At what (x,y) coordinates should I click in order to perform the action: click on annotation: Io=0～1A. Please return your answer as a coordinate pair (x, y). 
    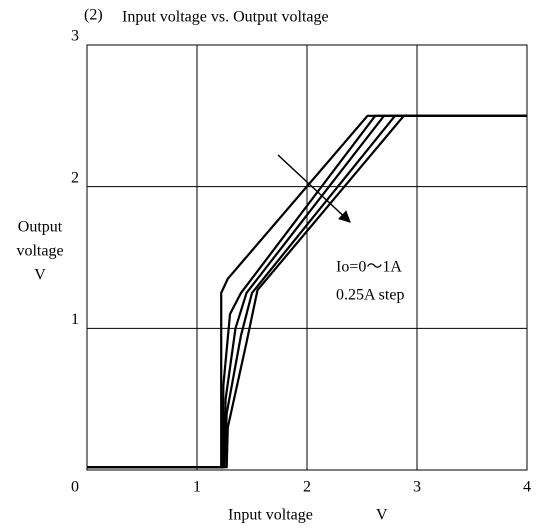
    Looking at the image, I should click on (369, 267).